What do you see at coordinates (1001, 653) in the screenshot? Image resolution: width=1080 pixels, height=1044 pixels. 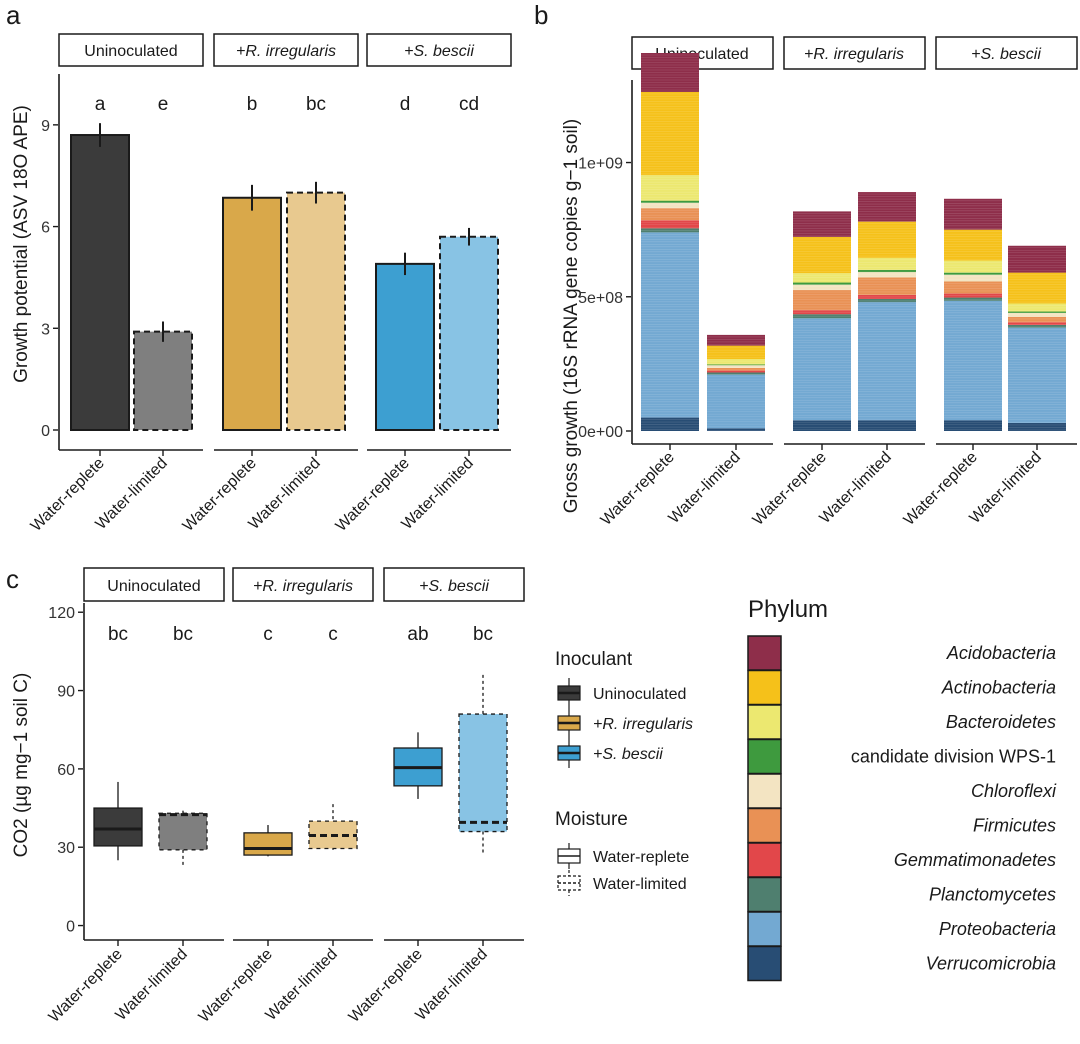 I see `legend-phylum-label: Acidobacteria` at bounding box center [1001, 653].